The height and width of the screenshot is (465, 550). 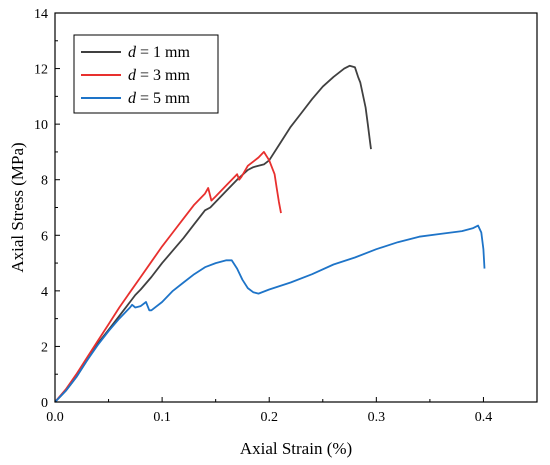 What do you see at coordinates (44, 403) in the screenshot?
I see `y-tick-label: 0` at bounding box center [44, 403].